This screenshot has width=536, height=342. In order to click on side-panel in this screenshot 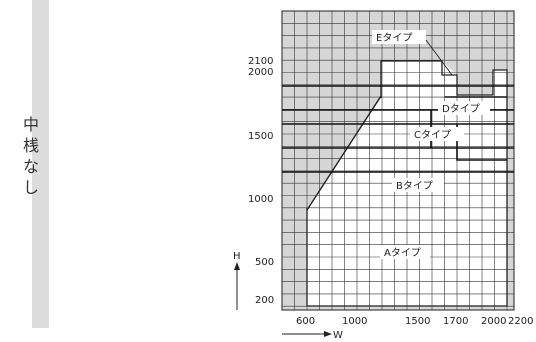, I will do `click(40, 164)`.